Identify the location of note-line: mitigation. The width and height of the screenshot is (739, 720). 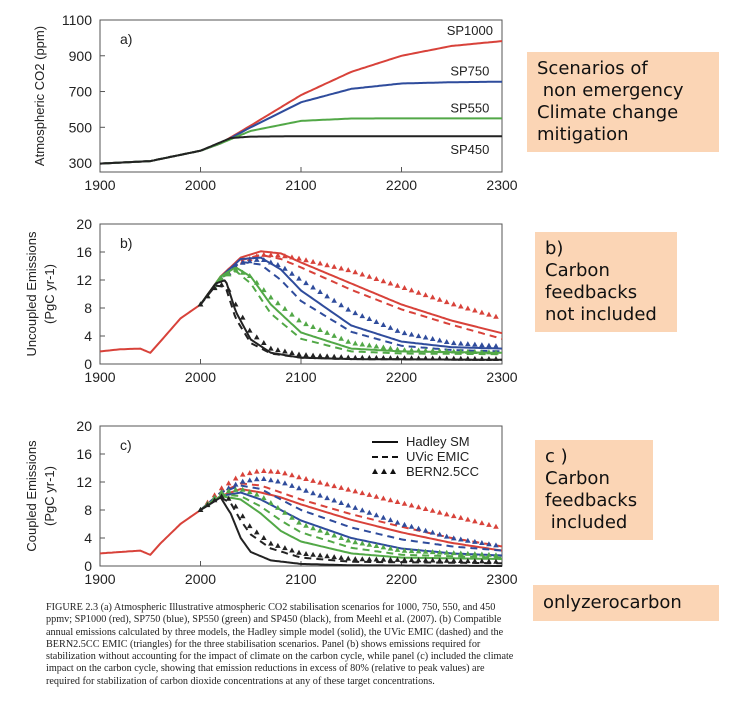
(583, 134).